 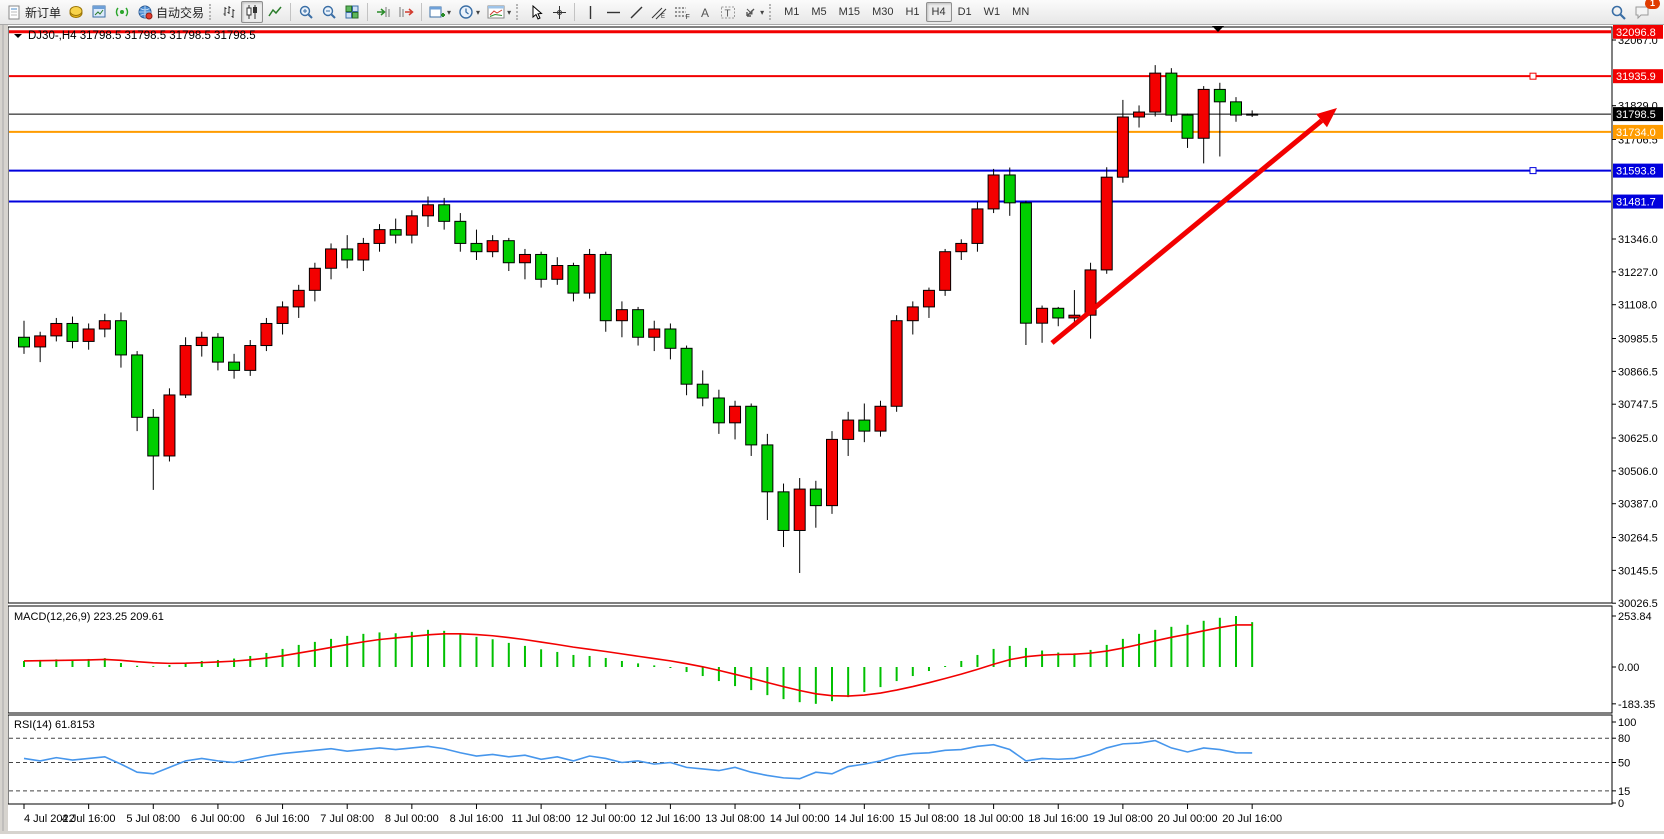 I want to click on cursor-tool-button, so click(x=536, y=12).